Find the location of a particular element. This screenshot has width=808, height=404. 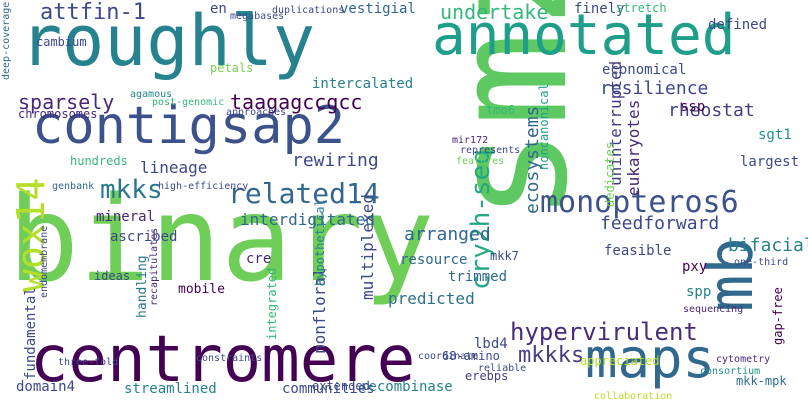

word: monopteros6 is located at coordinates (639, 202).